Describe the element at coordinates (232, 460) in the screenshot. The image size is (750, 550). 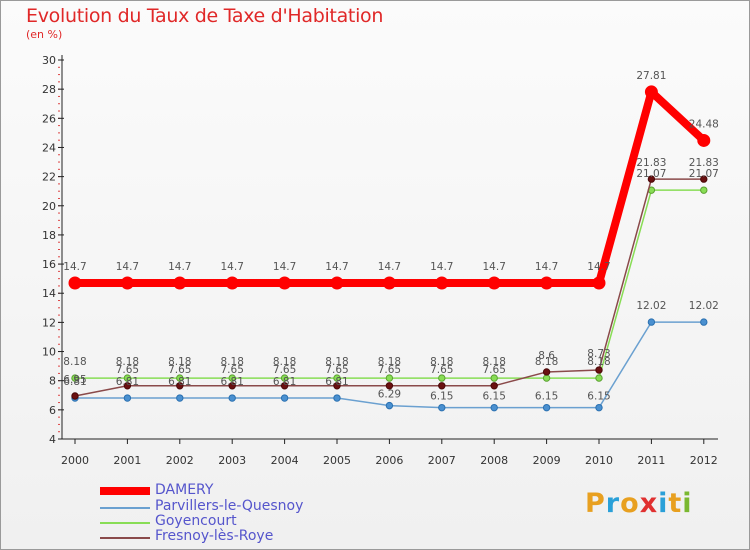
I see `x-tick-label: 2003` at that location.